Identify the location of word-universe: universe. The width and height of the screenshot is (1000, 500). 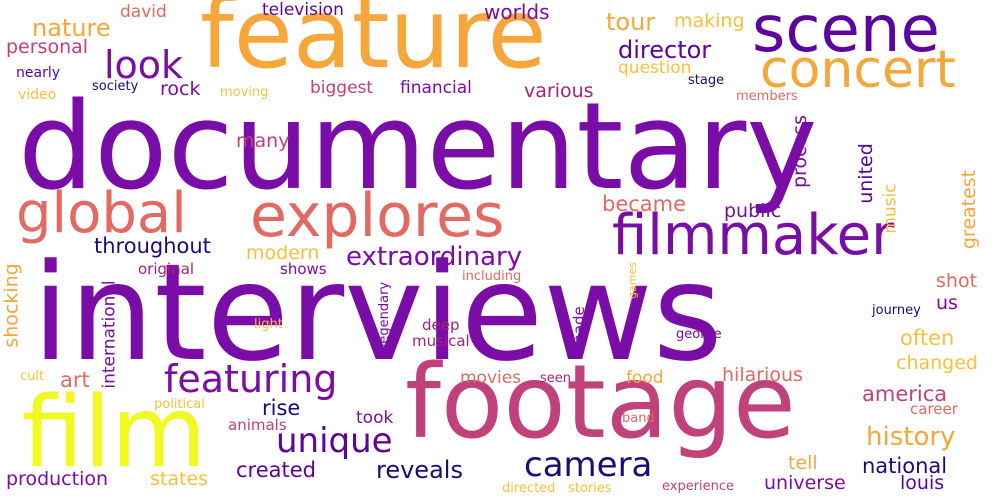
(805, 483).